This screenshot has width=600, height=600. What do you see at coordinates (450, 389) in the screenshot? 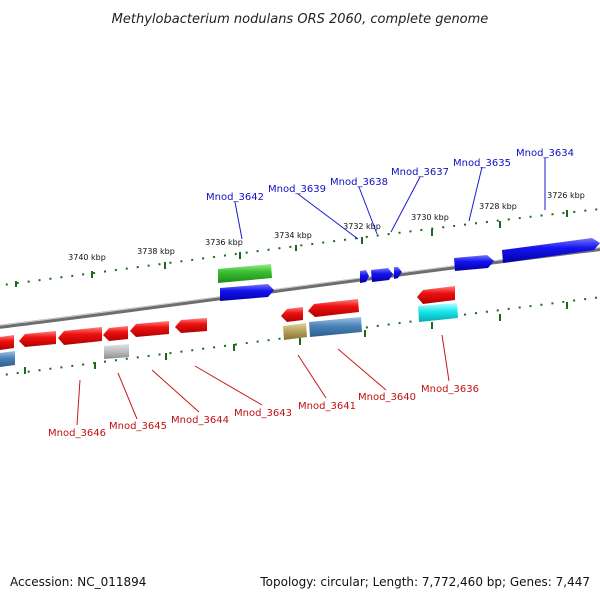
I see `gene-label-bottom: Mnod_3636` at bounding box center [450, 389].